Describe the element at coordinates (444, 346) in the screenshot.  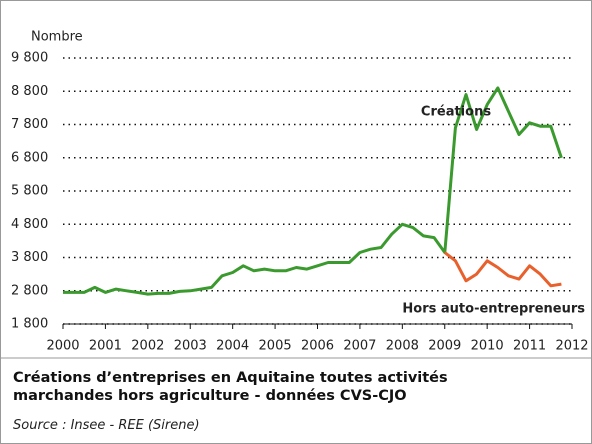
I see `x-tick-label: 2009` at that location.